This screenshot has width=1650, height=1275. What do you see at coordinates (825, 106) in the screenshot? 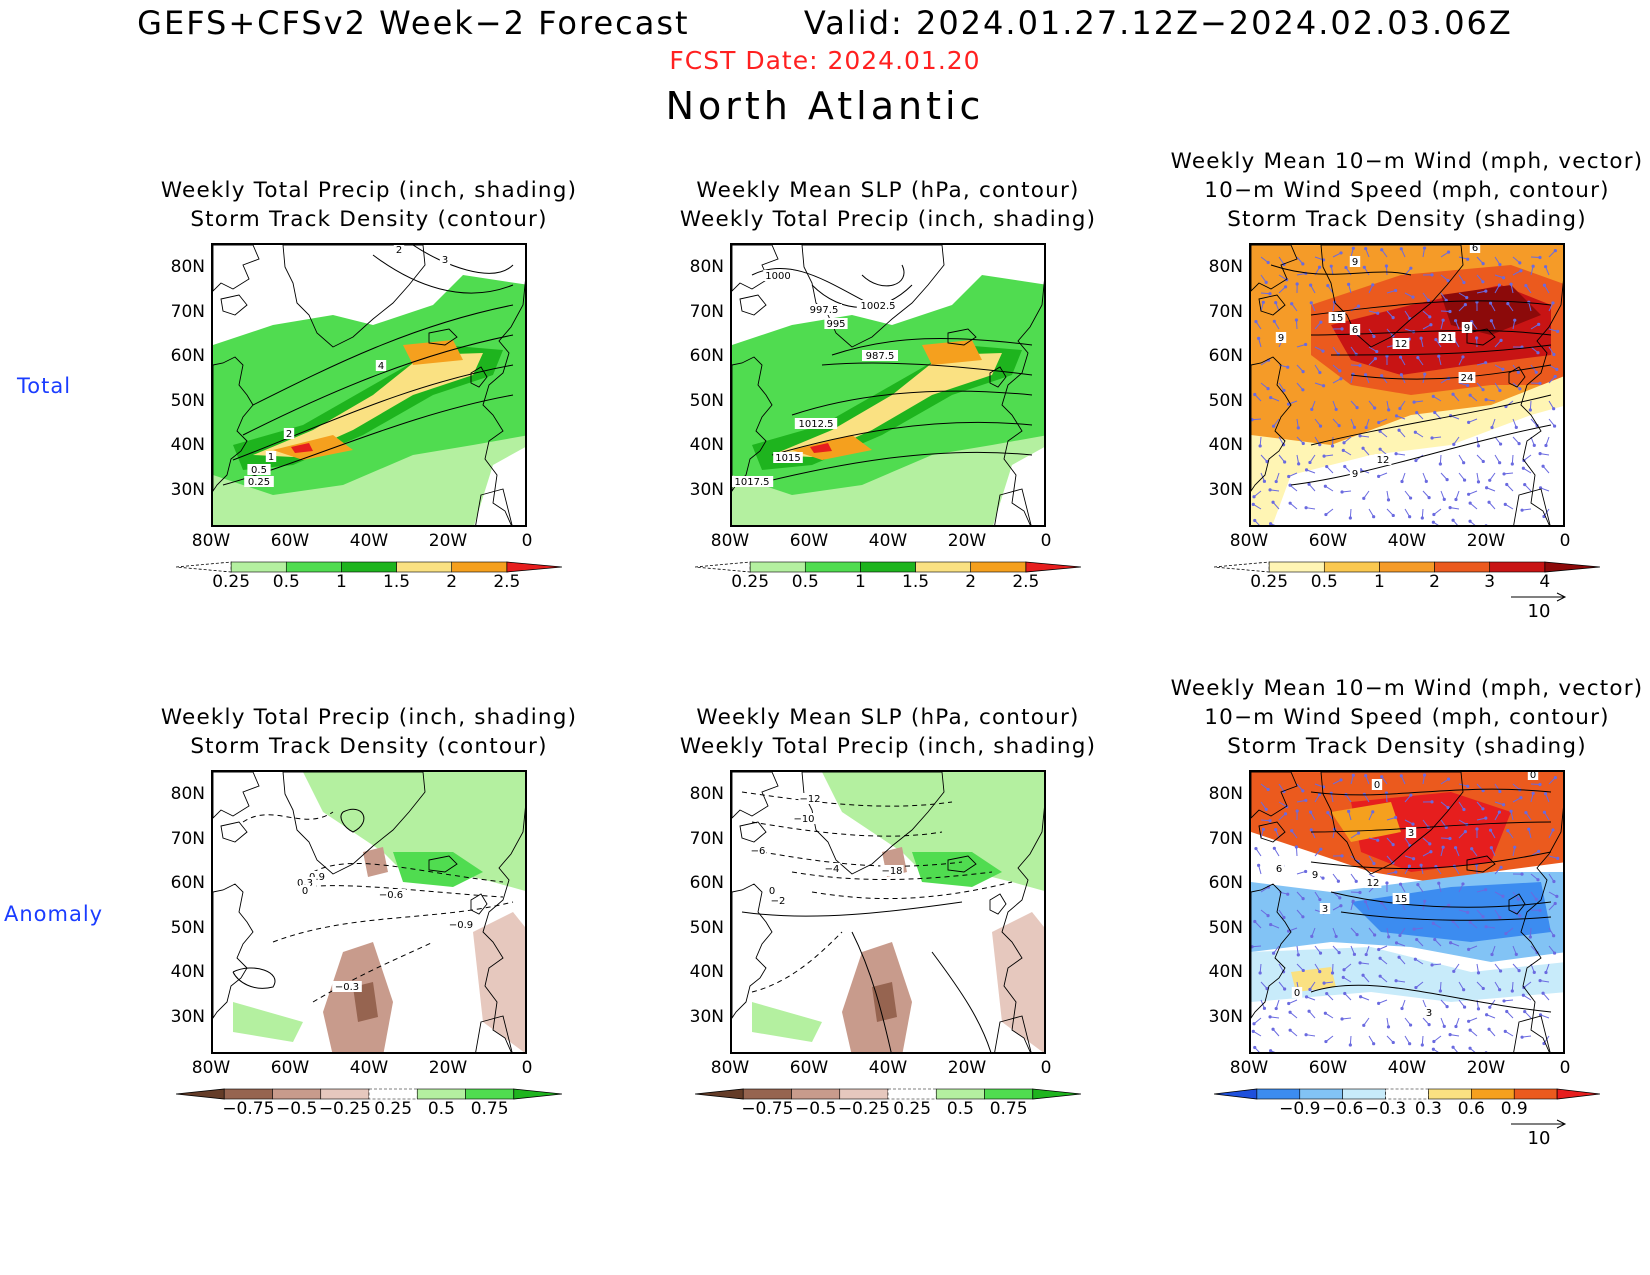
I see `region-title: North Atlantic` at bounding box center [825, 106].